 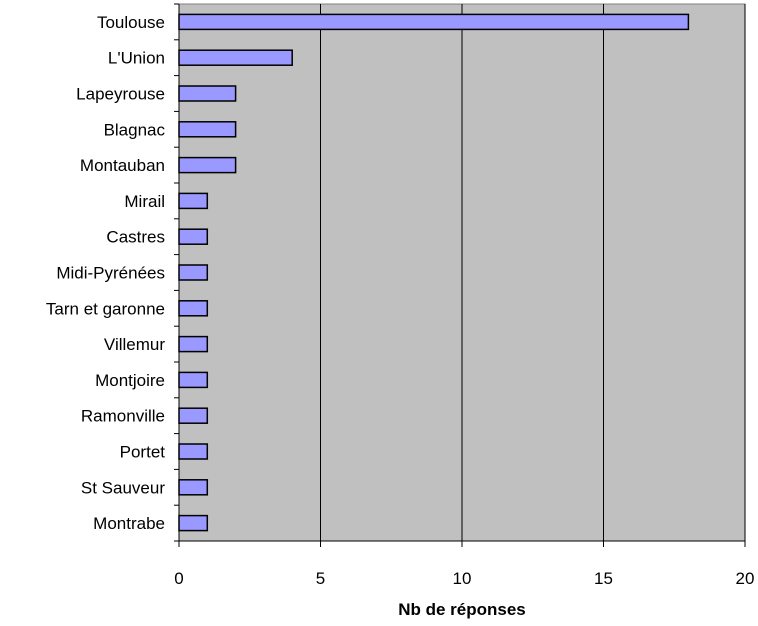 I want to click on category-label: Montauban, so click(x=122, y=165).